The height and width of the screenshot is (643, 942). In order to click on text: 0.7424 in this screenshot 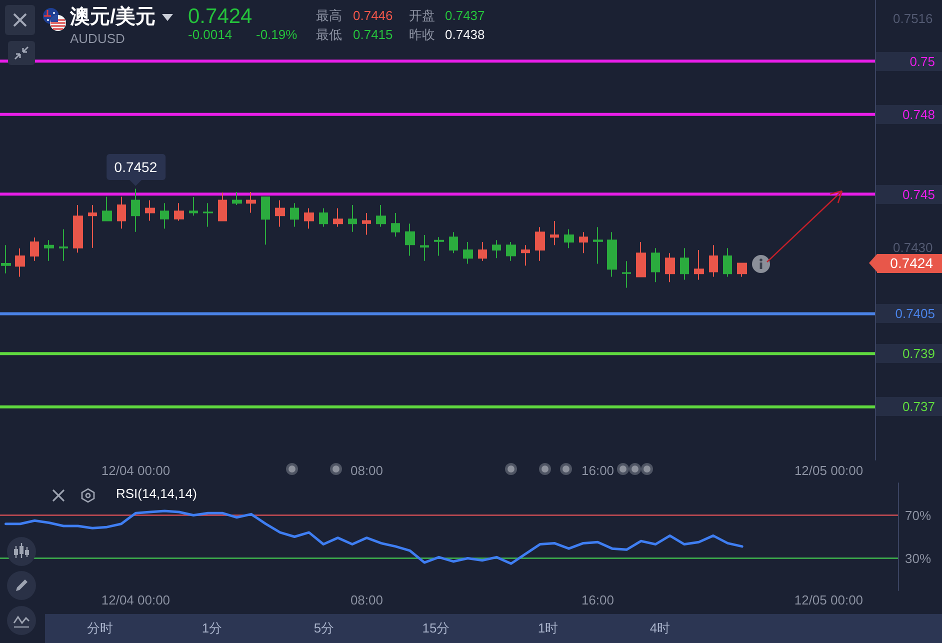, I will do `click(909, 263)`.